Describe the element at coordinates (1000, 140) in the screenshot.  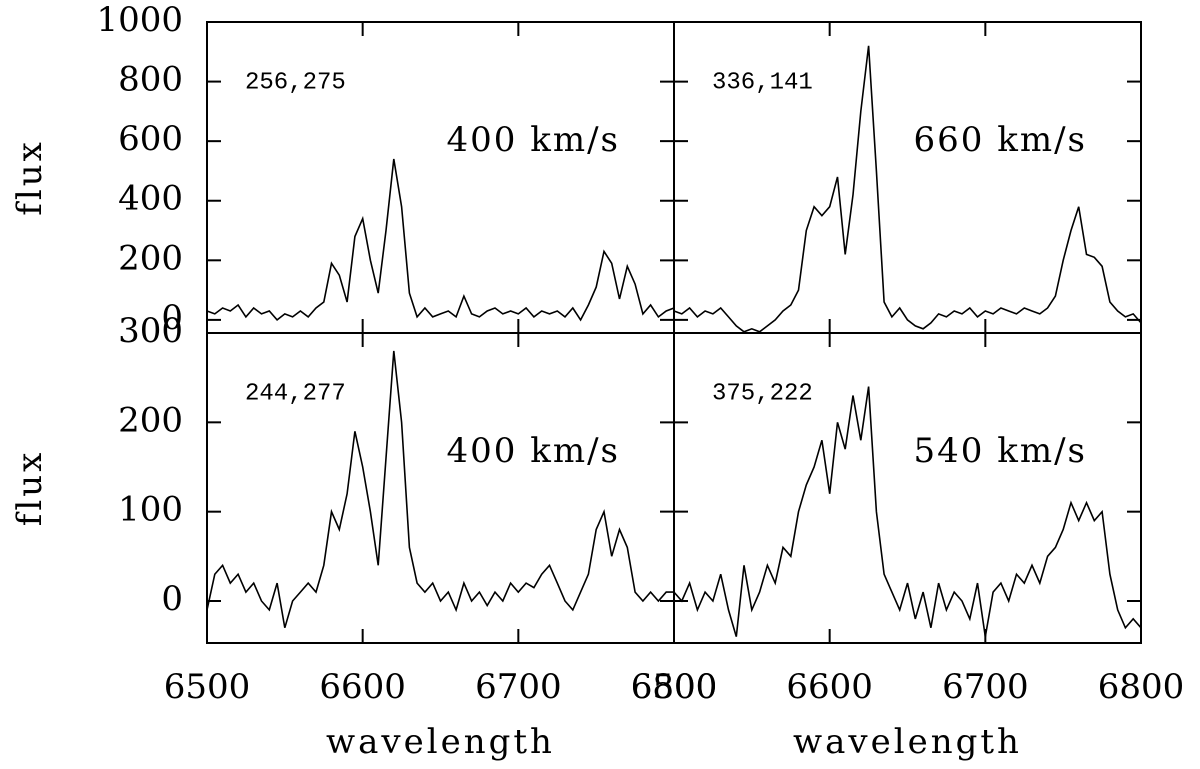
I see `velocity-label: 660 km/s` at that location.